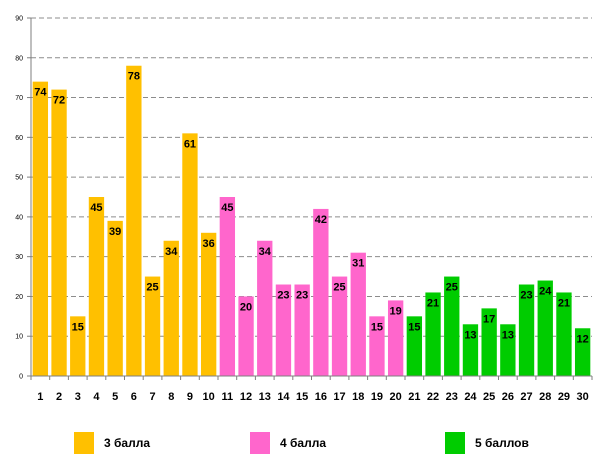 This screenshot has width=596, height=471. I want to click on x-tick-label: 11, so click(228, 397).